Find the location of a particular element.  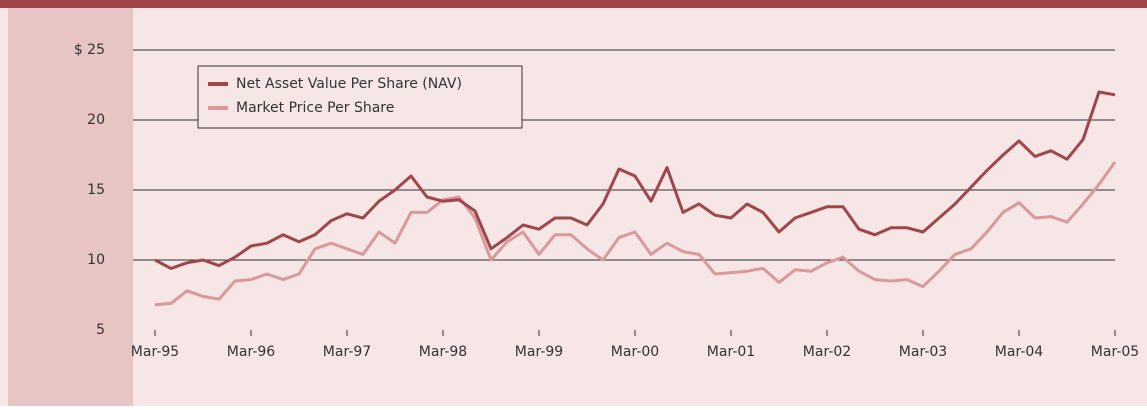

x-tick-label: Mar-98 is located at coordinates (443, 352).